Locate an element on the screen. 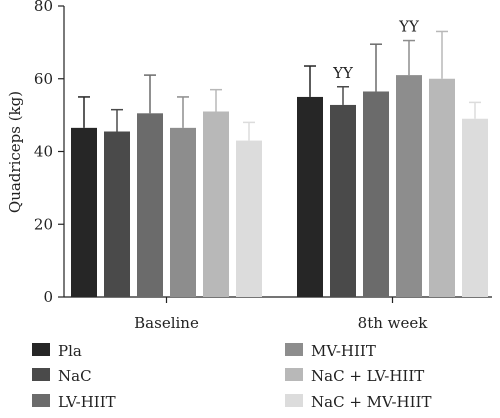 This screenshot has width=500, height=418. legend-label: NaC + LV-HIIT is located at coordinates (367, 376).